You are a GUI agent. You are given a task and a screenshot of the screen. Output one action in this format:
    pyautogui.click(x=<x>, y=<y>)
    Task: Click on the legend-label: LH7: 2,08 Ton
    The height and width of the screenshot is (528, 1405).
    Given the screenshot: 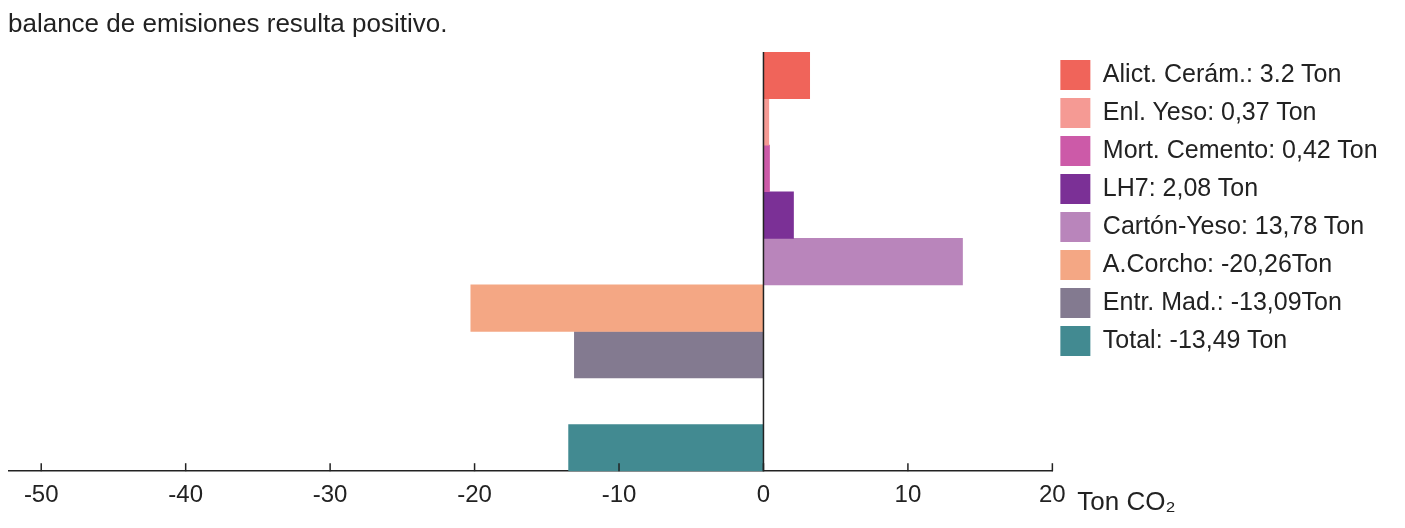 What is the action you would take?
    pyautogui.click(x=1180, y=186)
    